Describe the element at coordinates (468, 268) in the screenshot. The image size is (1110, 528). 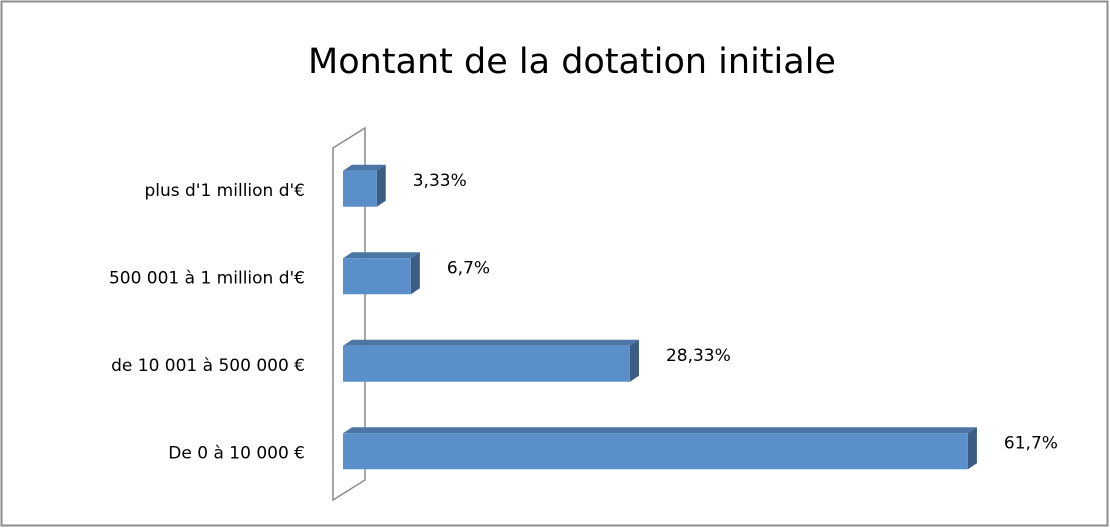
I see `data-label: 6,7%` at that location.